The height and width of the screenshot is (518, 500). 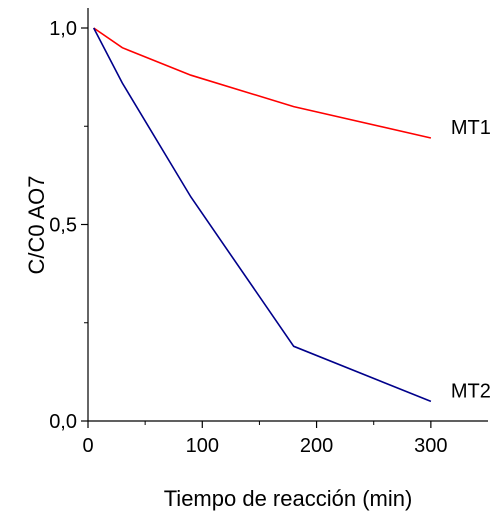 I want to click on x-tick-label: 200, so click(x=316, y=446).